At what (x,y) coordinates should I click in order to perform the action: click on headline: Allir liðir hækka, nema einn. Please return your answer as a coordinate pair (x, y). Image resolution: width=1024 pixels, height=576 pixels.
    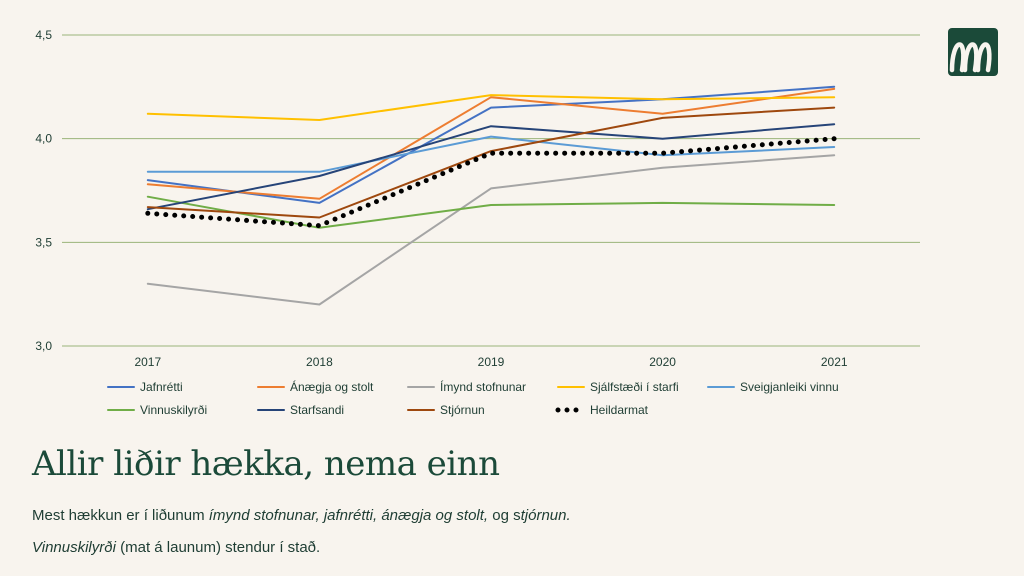
    Looking at the image, I should click on (266, 464).